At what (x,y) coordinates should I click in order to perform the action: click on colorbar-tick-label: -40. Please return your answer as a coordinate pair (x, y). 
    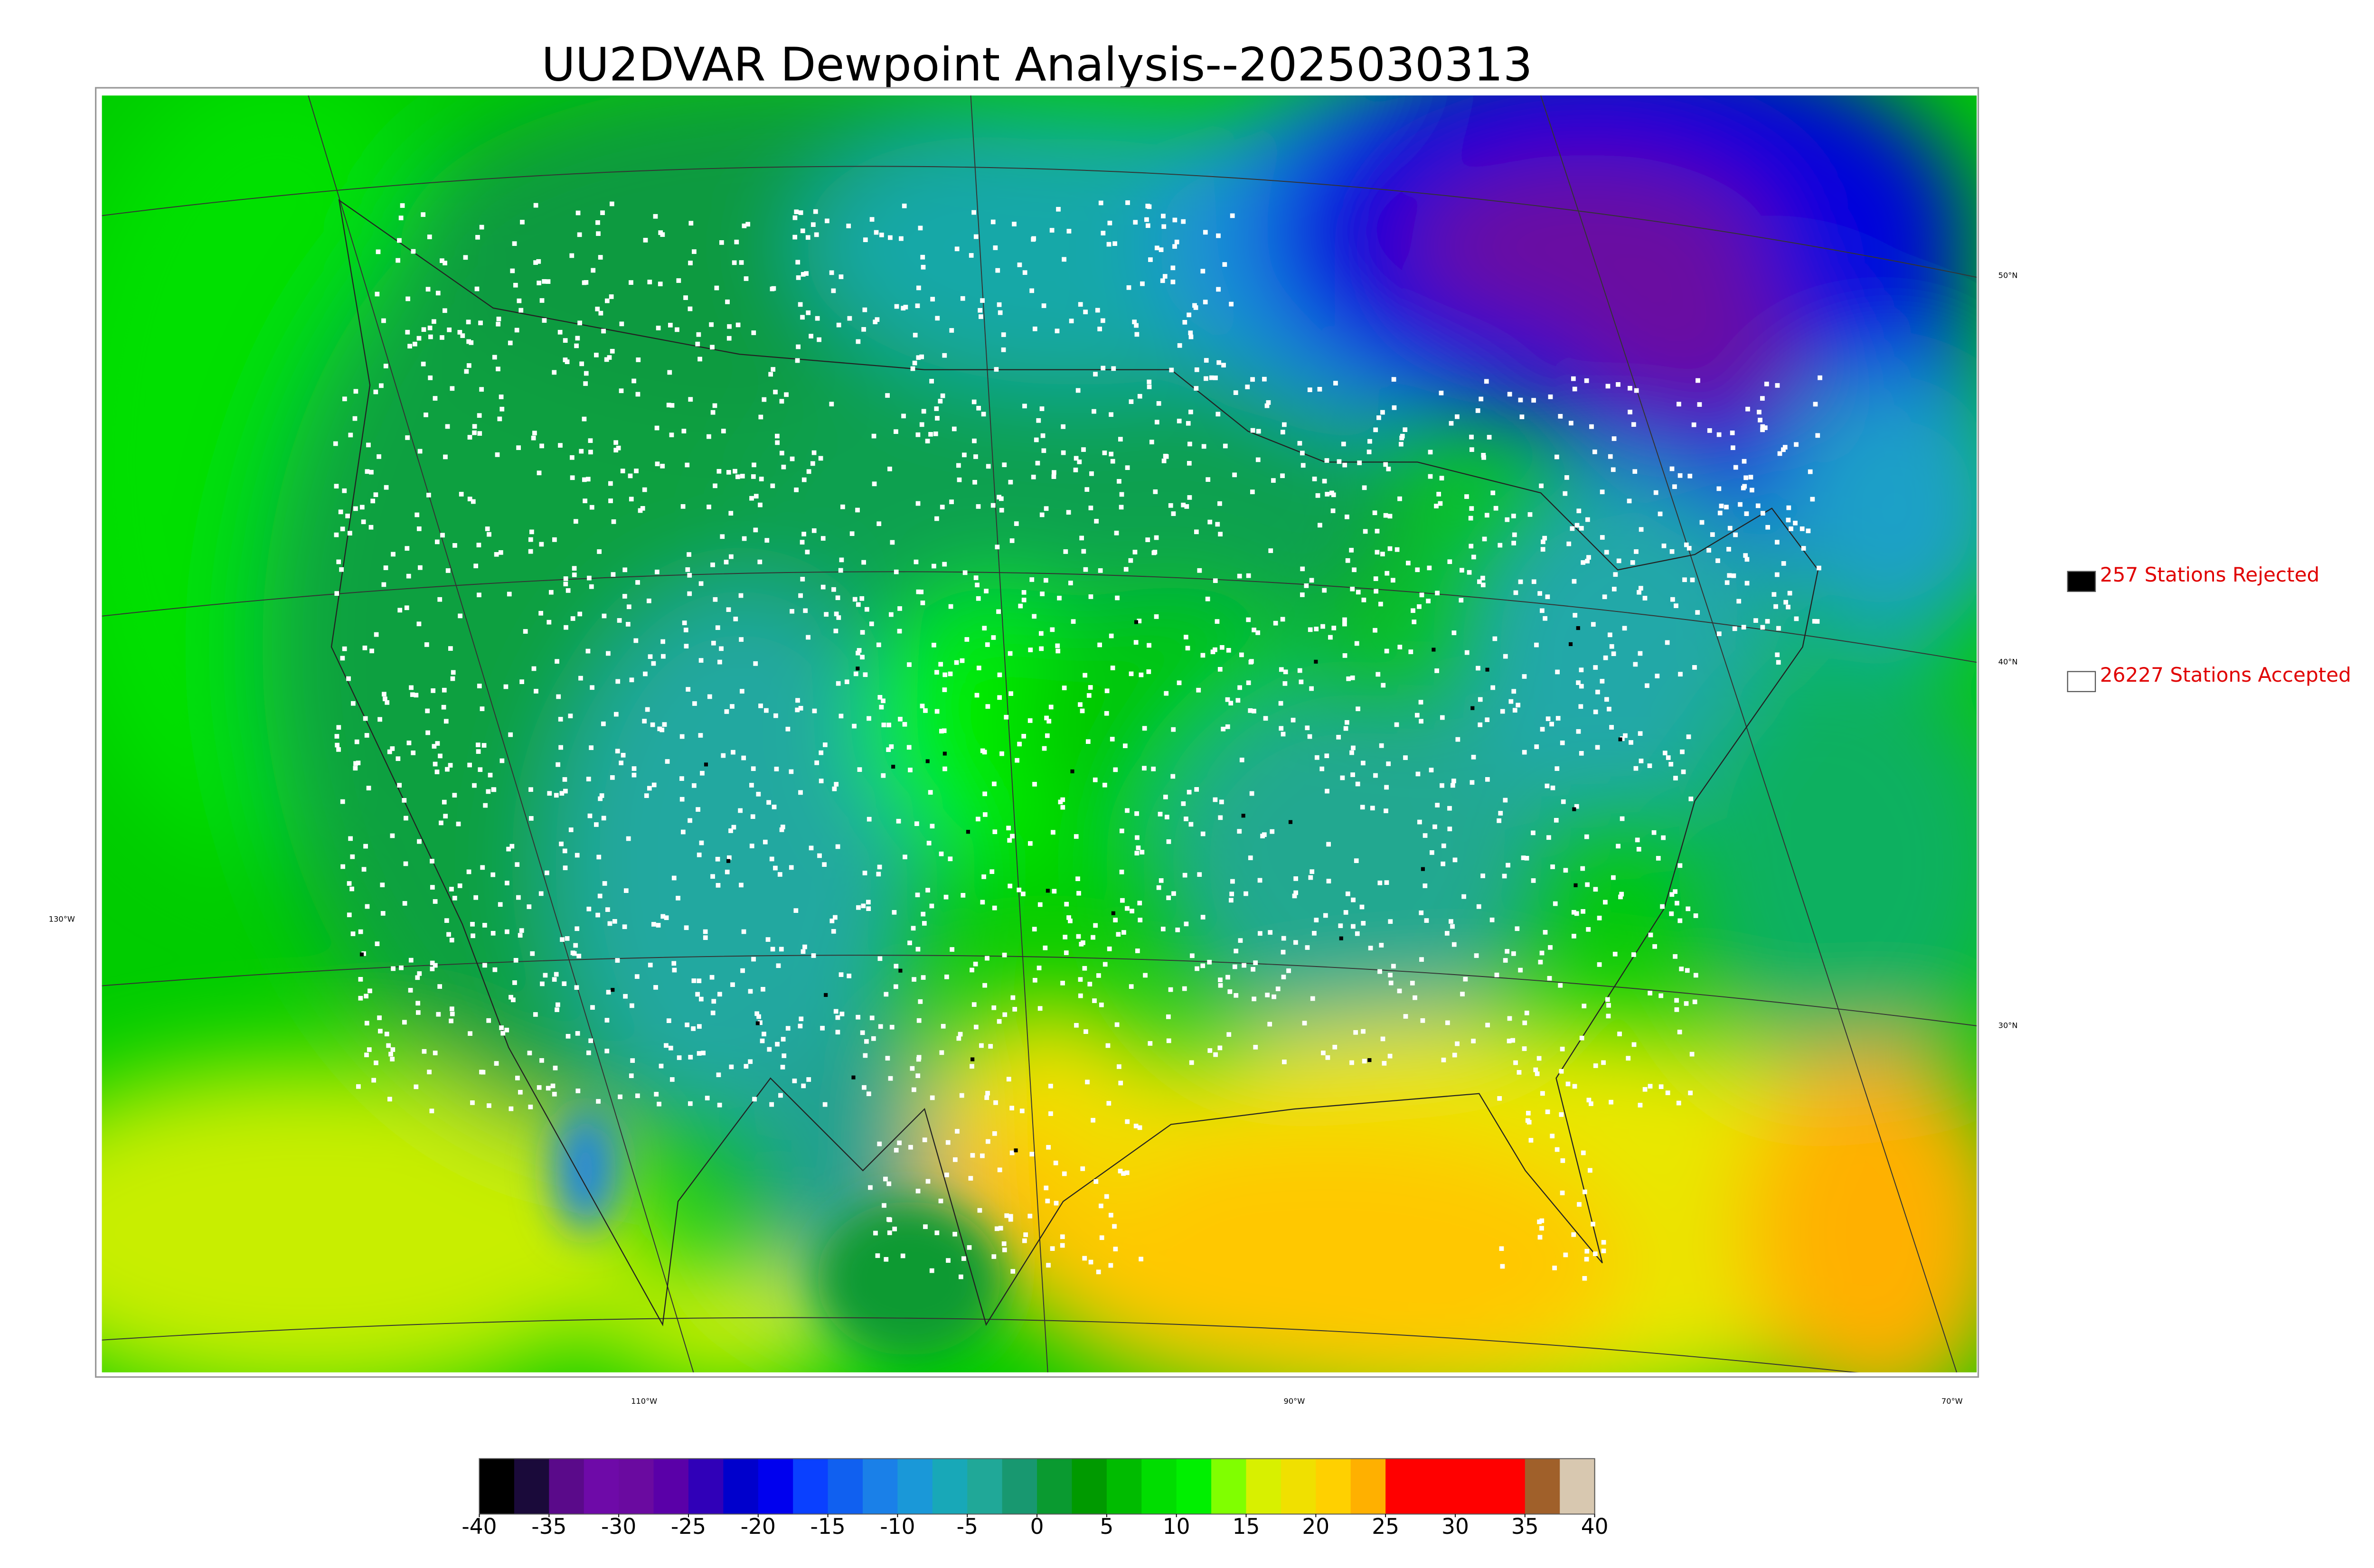
    Looking at the image, I should click on (479, 1527).